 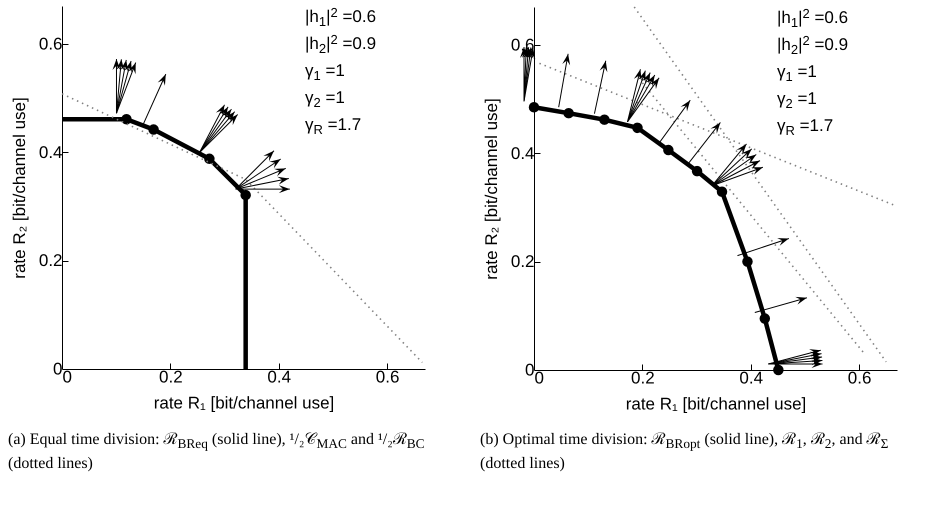 I want to click on chart-title: (b) Optimal time division: ℛ$_{BRopt}$ (solid line), ℛ$_{1}$, ℛ$_{2}$, and ℛ$_{Σ}$ (dotted lines), so click(x=684, y=451).